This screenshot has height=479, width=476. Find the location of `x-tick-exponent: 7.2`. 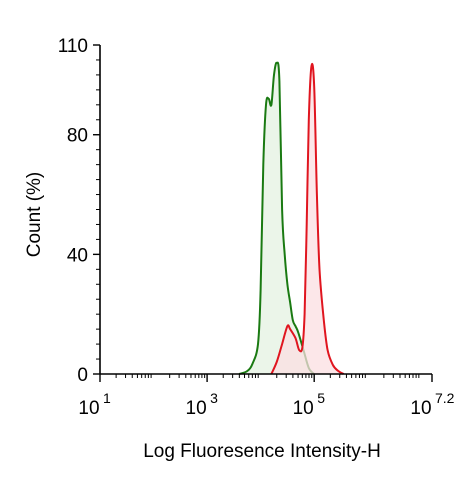

x-tick-exponent: 7.2 is located at coordinates (445, 398).